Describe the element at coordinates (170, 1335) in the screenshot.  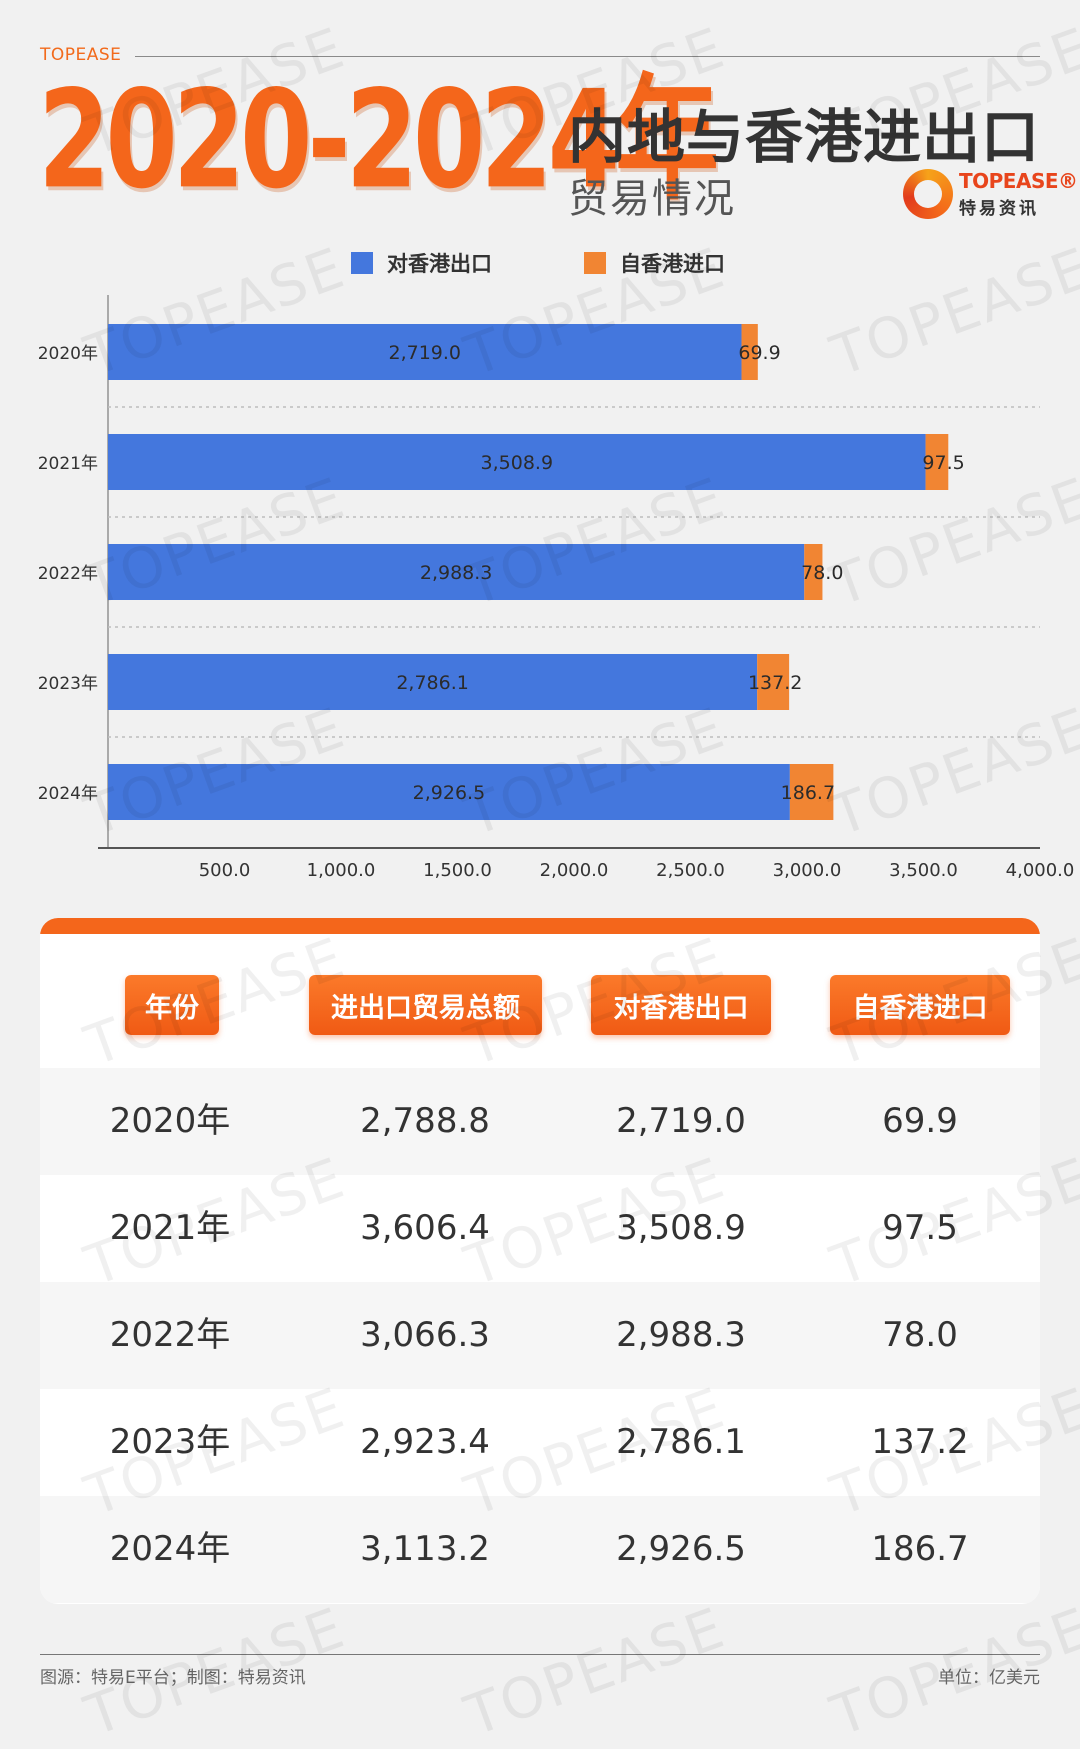
I see `cell-year: 2022年` at that location.